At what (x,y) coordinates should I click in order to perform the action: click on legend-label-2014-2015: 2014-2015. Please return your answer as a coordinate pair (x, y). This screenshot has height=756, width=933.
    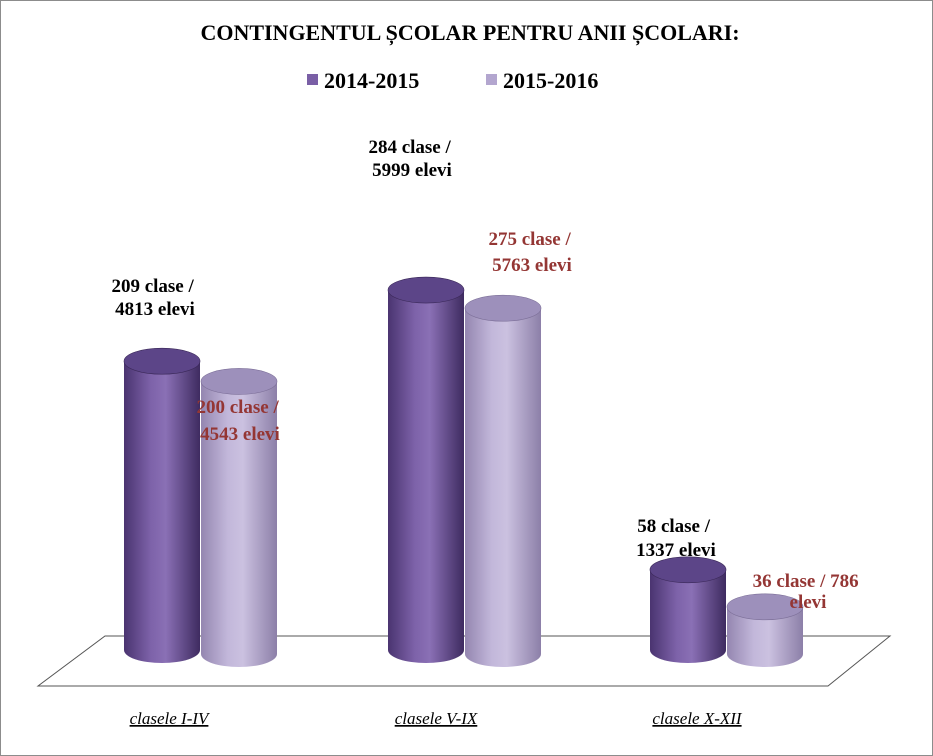
    Looking at the image, I should click on (371, 80).